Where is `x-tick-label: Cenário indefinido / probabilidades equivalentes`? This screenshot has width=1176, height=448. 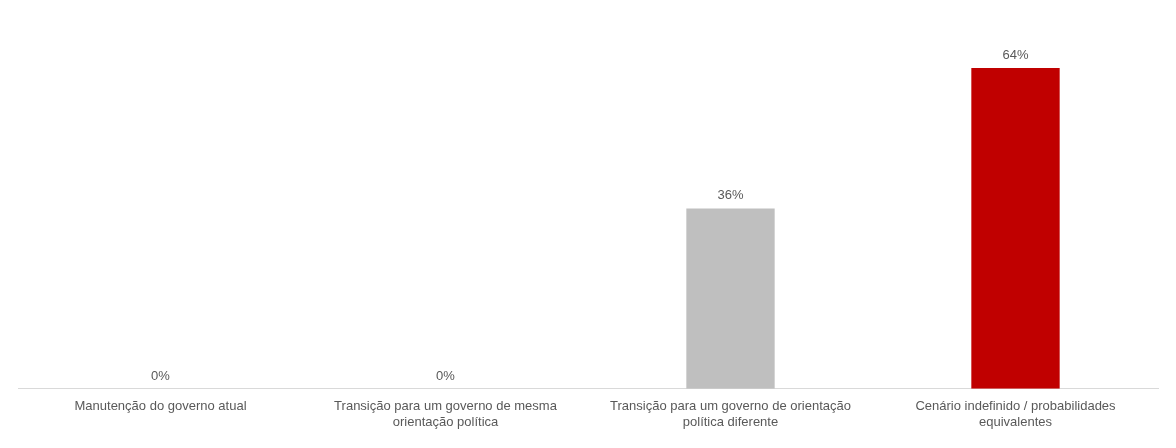
x-tick-label: Cenário indefinido / probabilidades equivalentes is located at coordinates (1016, 413).